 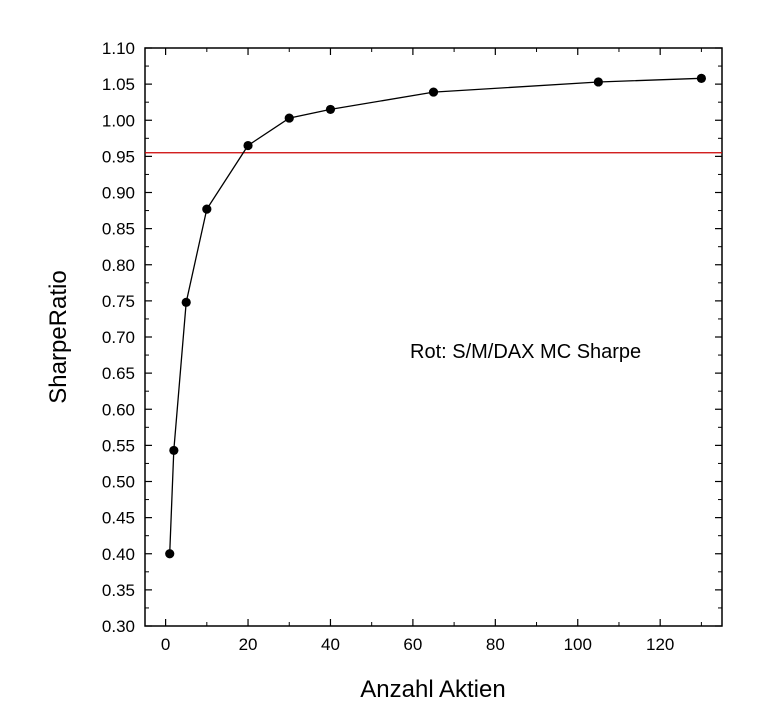 I want to click on x-tick-label: 100, so click(x=578, y=644).